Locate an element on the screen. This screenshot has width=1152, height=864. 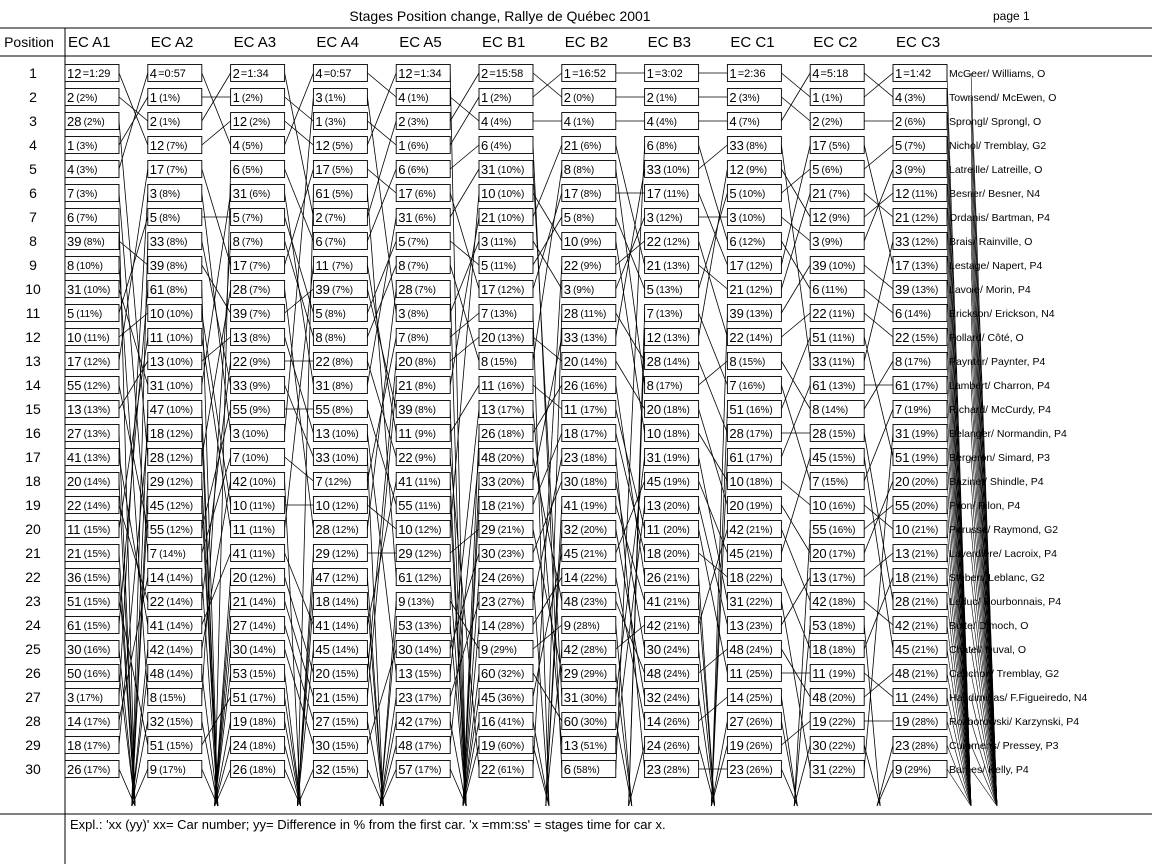
difference-label: (5%) is located at coordinates (342, 146).